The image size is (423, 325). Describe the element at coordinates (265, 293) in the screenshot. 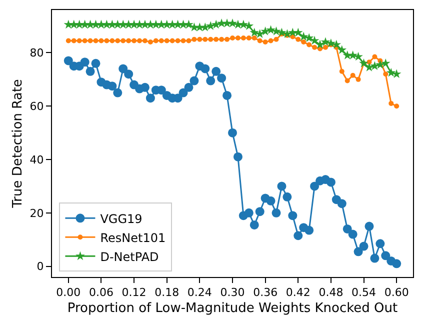

I see `x-tick-label: 0.36` at that location.